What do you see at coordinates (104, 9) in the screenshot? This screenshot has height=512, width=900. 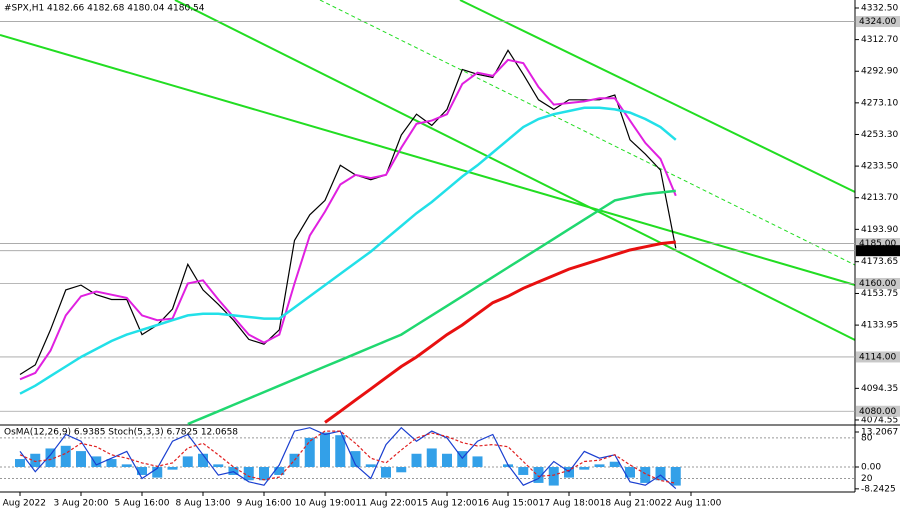 I see `chart-title: #SPX,H1 4182.66 4182.68 4180.04 4180.54` at bounding box center [104, 9].